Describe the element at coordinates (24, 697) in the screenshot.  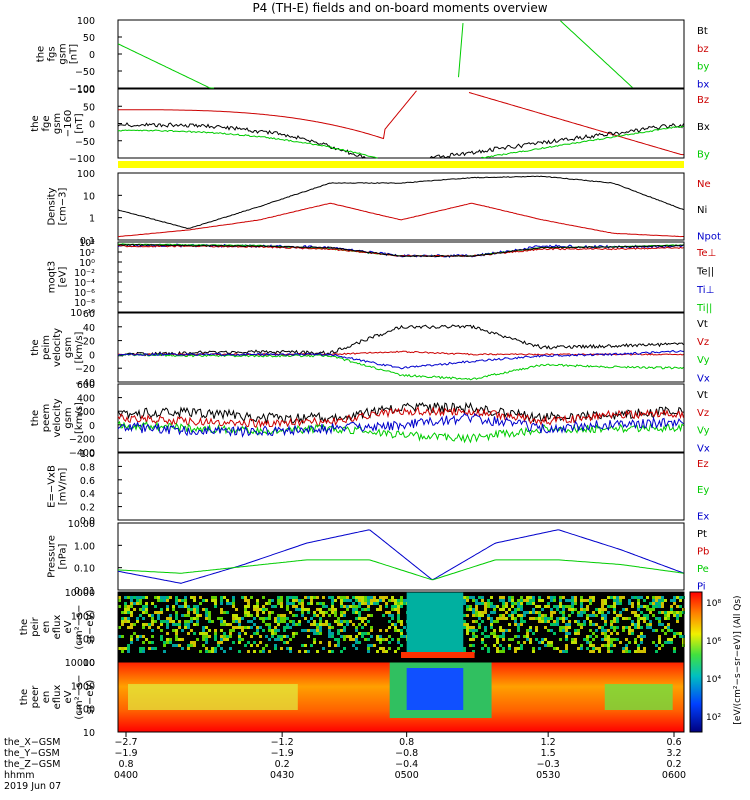
I see `panel-ylabel: the` at that location.